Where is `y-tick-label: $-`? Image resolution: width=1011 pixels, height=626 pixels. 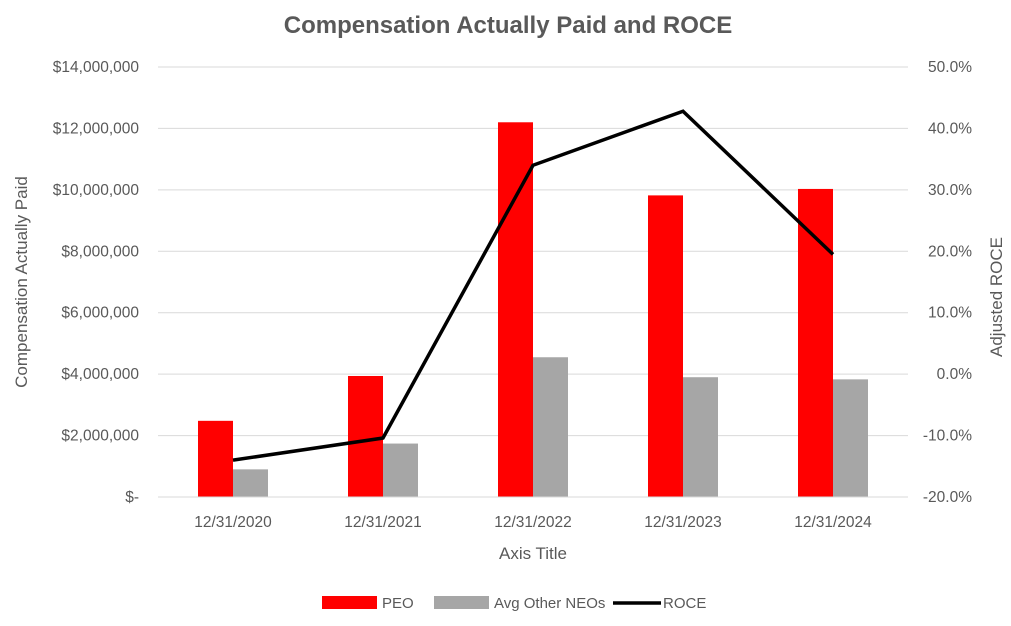 y-tick-label: $- is located at coordinates (132, 497).